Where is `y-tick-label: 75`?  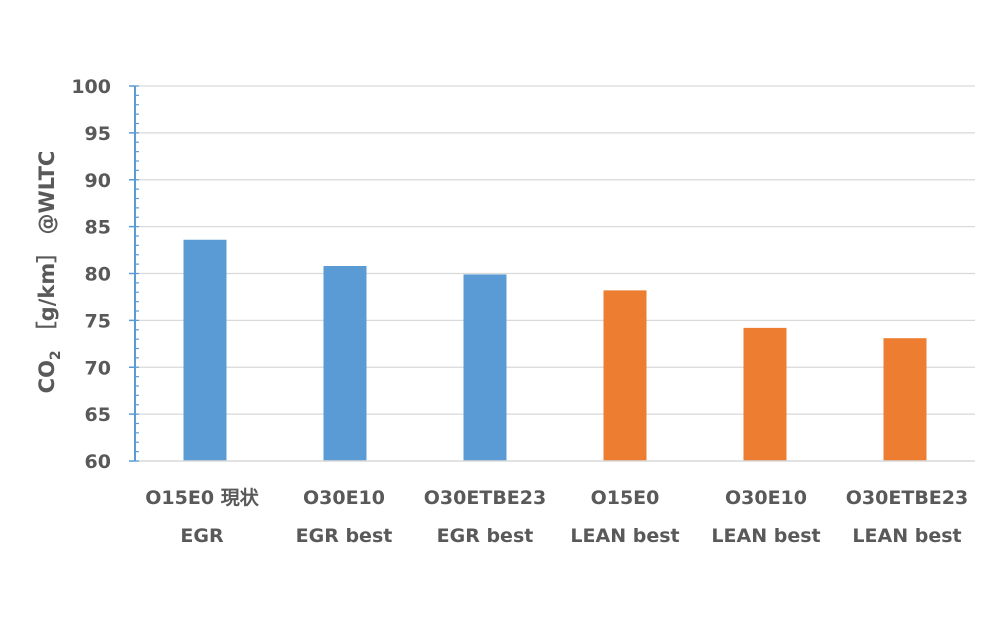
y-tick-label: 75 is located at coordinates (98, 321).